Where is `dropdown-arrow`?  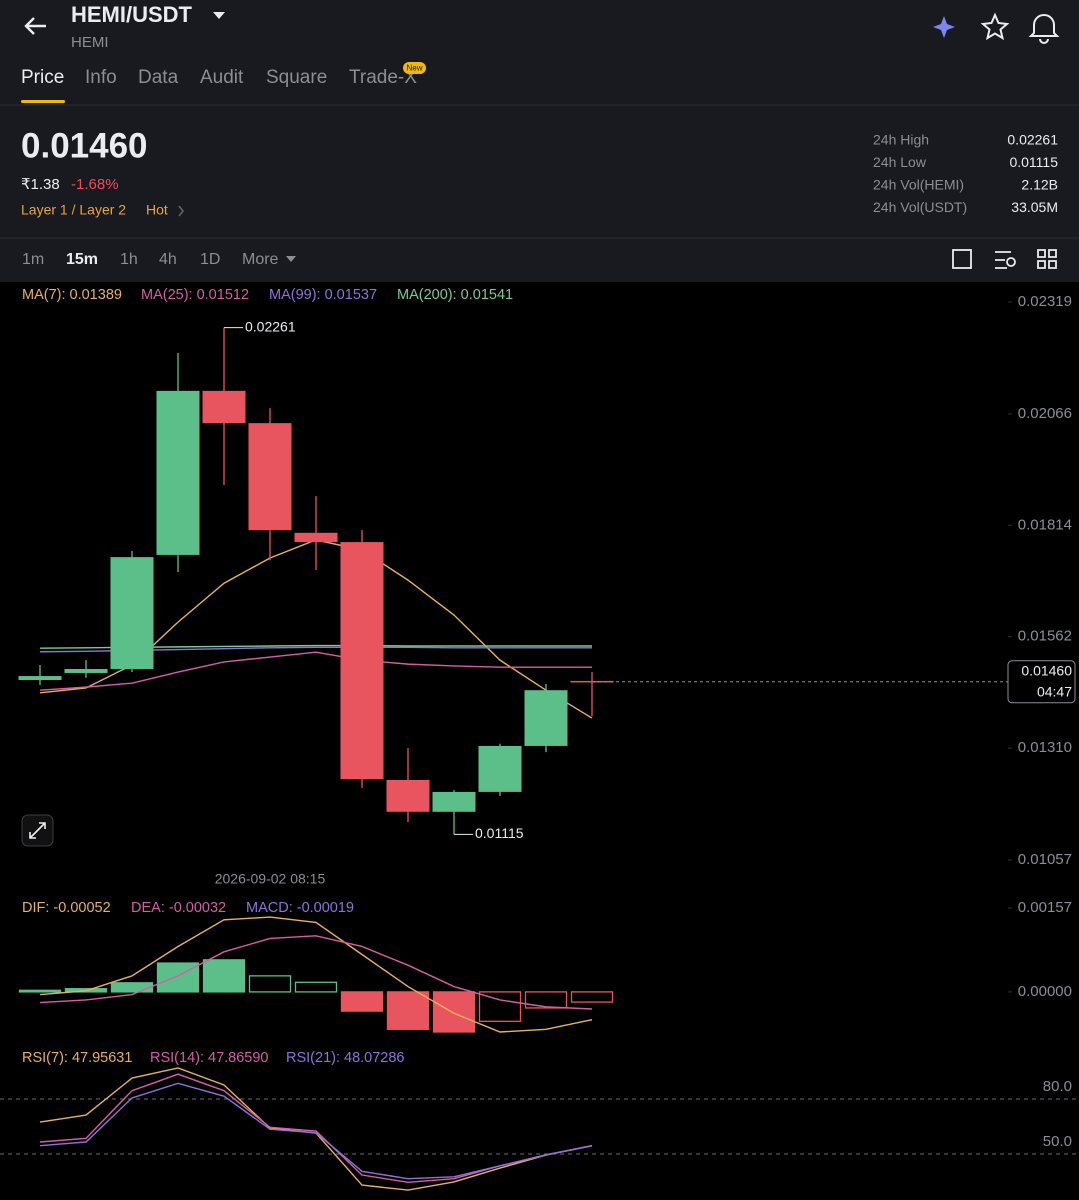 dropdown-arrow is located at coordinates (291, 259).